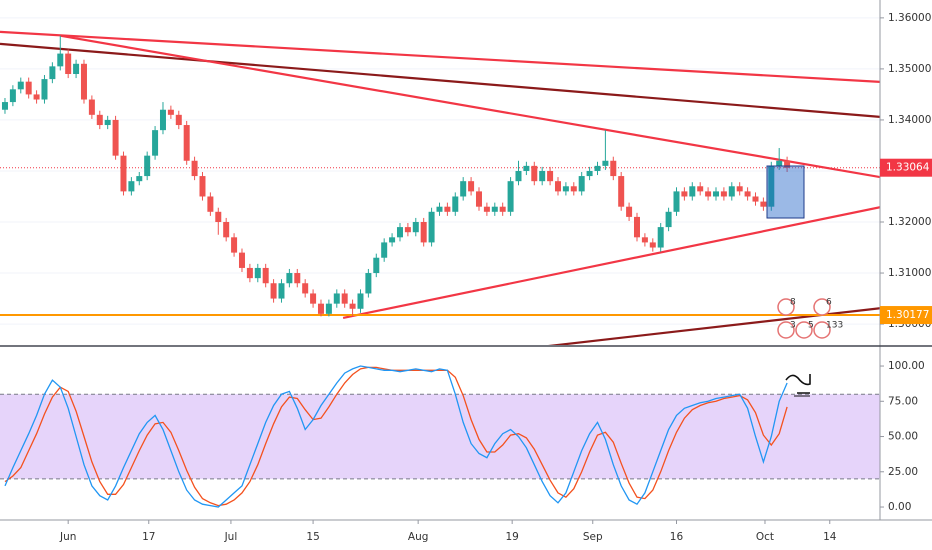 The width and height of the screenshot is (932, 550). Describe the element at coordinates (909, 120) in the screenshot. I see `y-tick-label: 1.34000` at that location.